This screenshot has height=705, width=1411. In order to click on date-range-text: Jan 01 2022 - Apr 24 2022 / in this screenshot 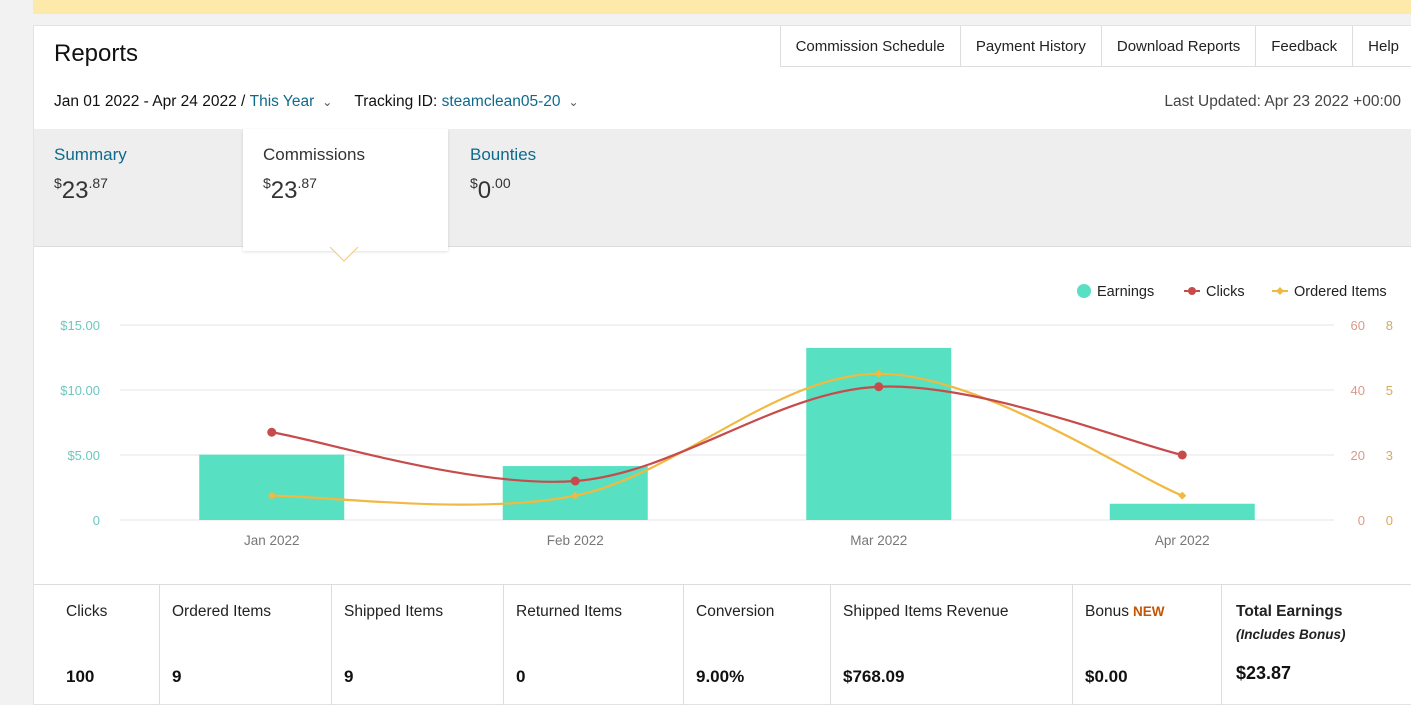, I will do `click(152, 101)`.